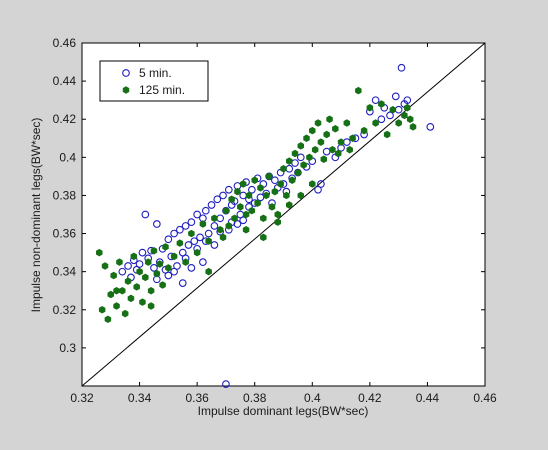 This screenshot has width=548, height=450. Describe the element at coordinates (485, 398) in the screenshot. I see `x-tick-label: 0.46` at that location.